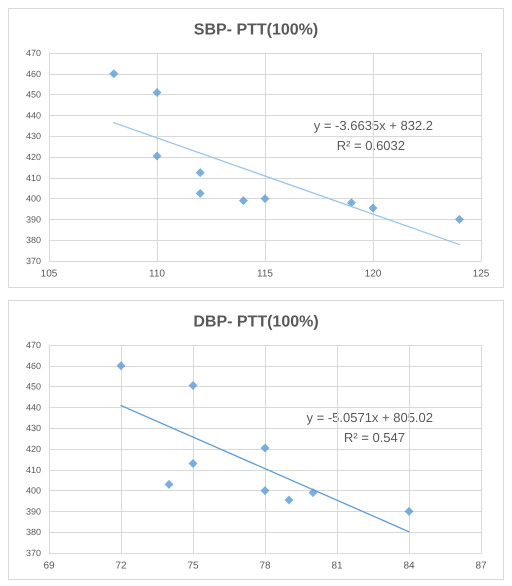 Image resolution: width=512 pixels, height=586 pixels. What do you see at coordinates (256, 30) in the screenshot?
I see `chart-title: SBP- PTT(100%)` at bounding box center [256, 30].